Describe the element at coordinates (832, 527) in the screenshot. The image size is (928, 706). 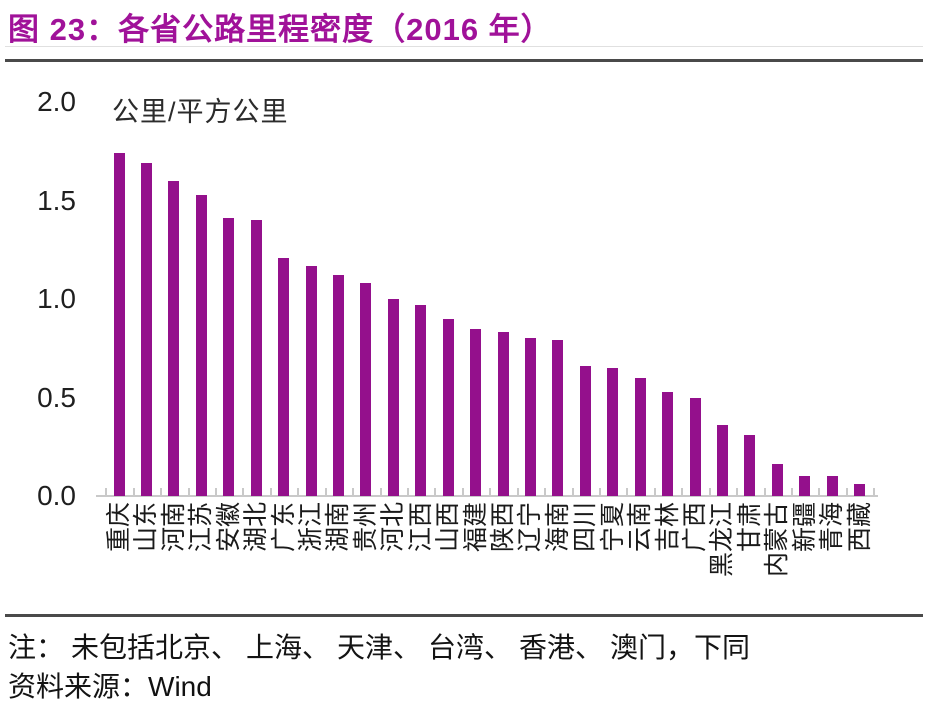
I see `x-axis-label: 青海` at that location.